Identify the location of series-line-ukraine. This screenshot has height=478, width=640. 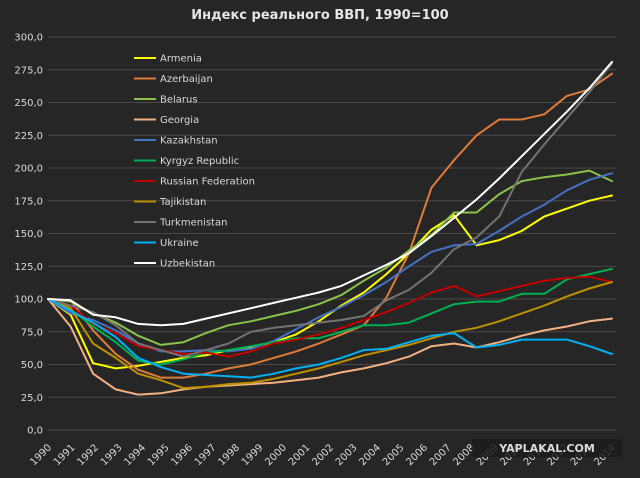
(330, 338).